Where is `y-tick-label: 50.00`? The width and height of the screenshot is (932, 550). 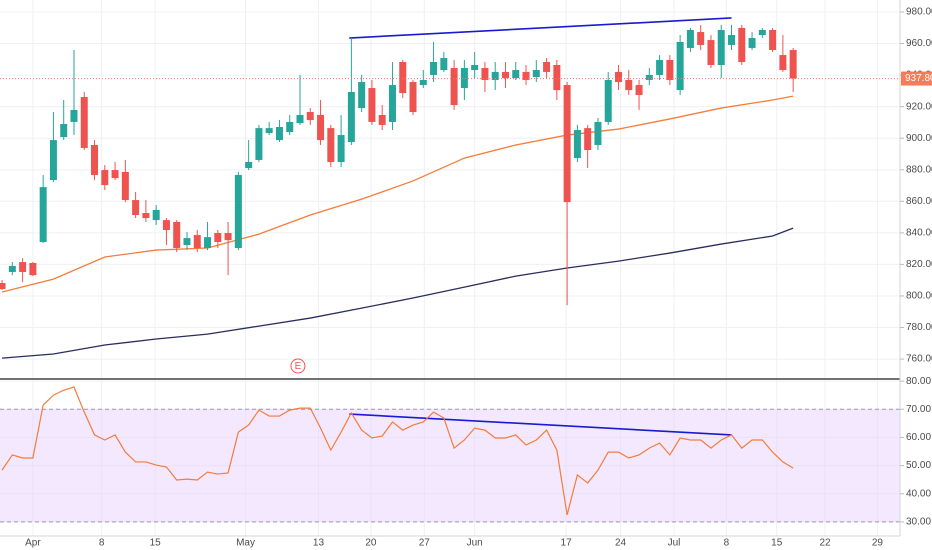
y-tick-label: 50.00 is located at coordinates (918, 465).